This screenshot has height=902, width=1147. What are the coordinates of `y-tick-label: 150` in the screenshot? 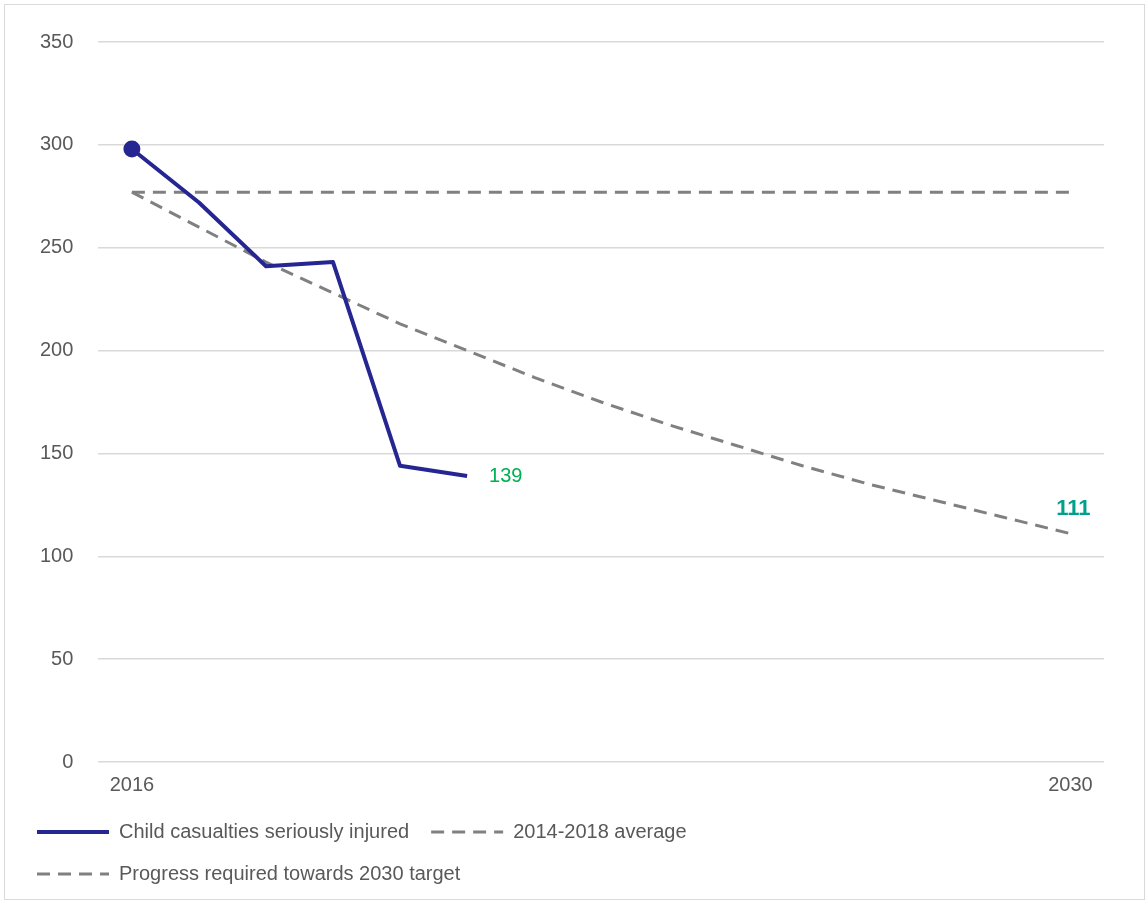 It's located at (56, 451).